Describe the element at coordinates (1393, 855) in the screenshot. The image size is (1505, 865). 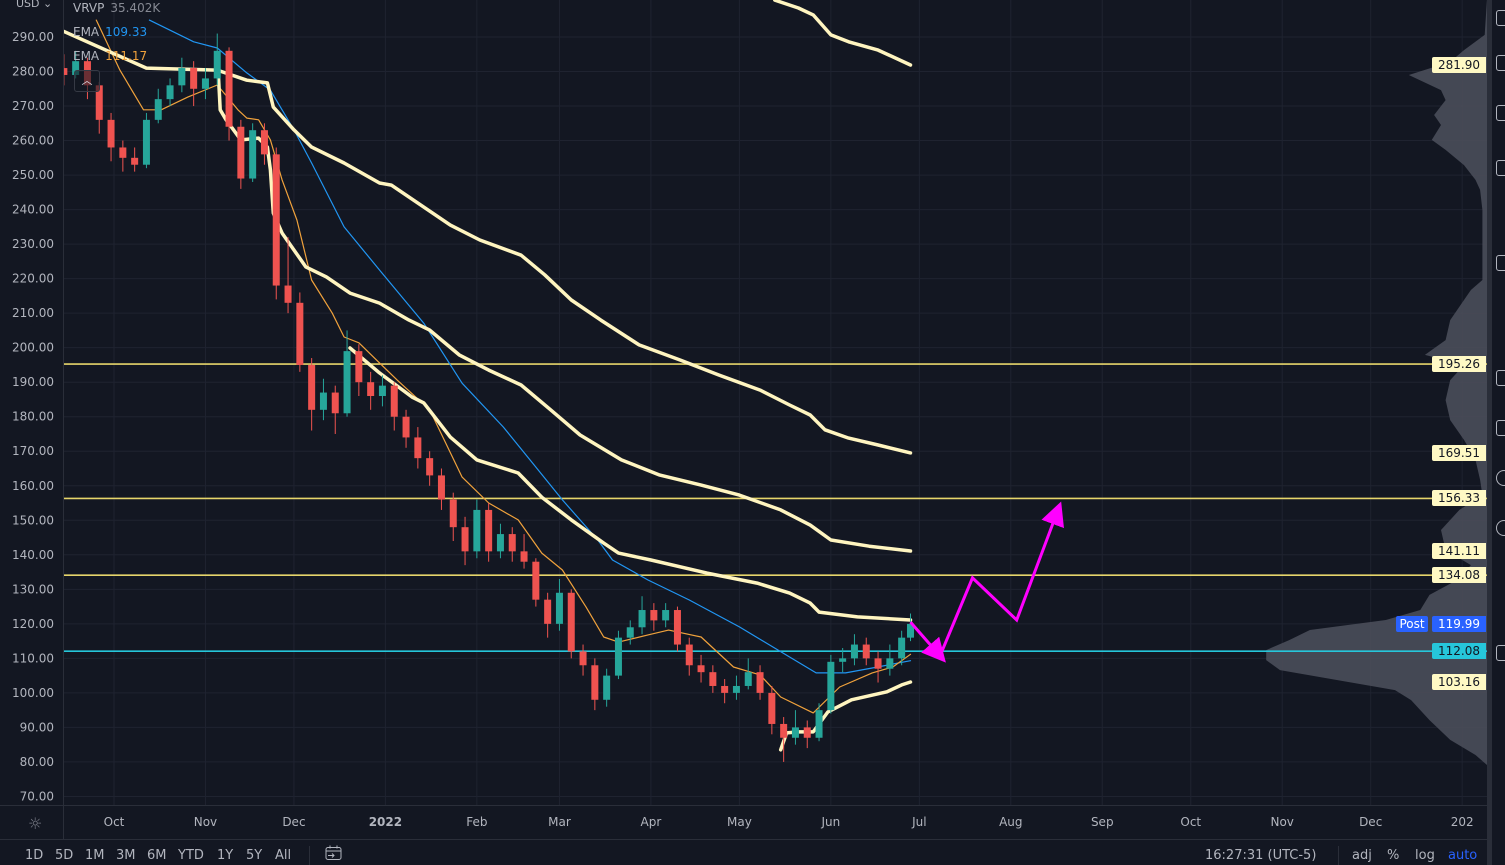
I see `percent-toggle: %` at that location.